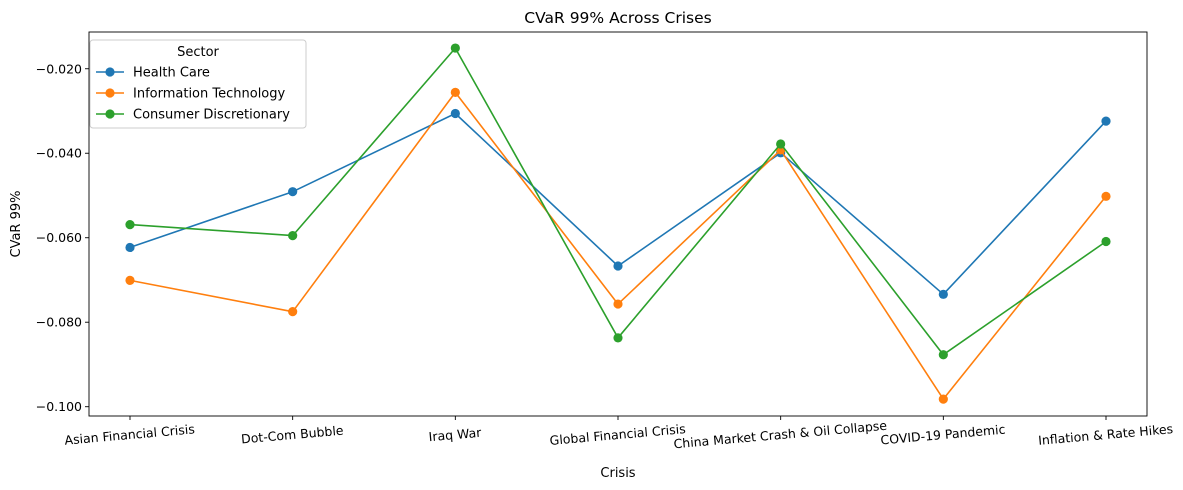 This screenshot has height=490, width=1183. What do you see at coordinates (943, 435) in the screenshot?
I see `x-tick-label: COVID-19 Pandemic` at bounding box center [943, 435].